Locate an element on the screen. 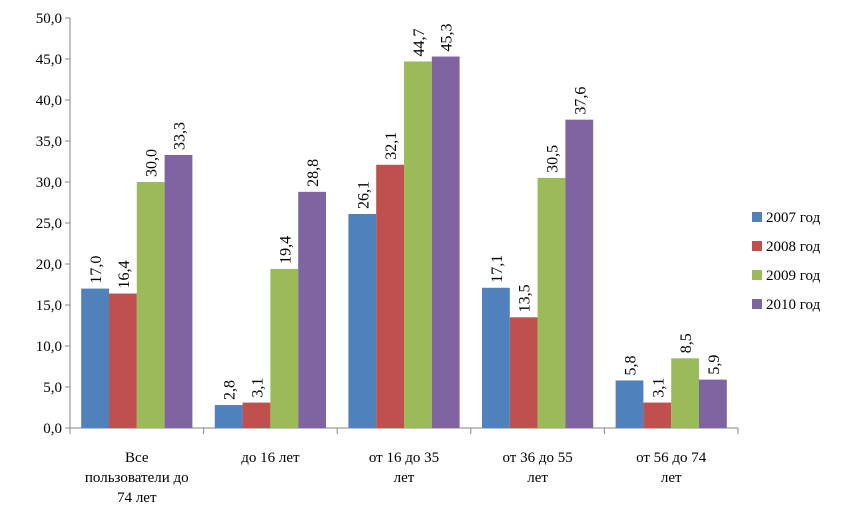 Image resolution: width=848 pixels, height=524 pixels. data-label: 32,1 is located at coordinates (391, 146).